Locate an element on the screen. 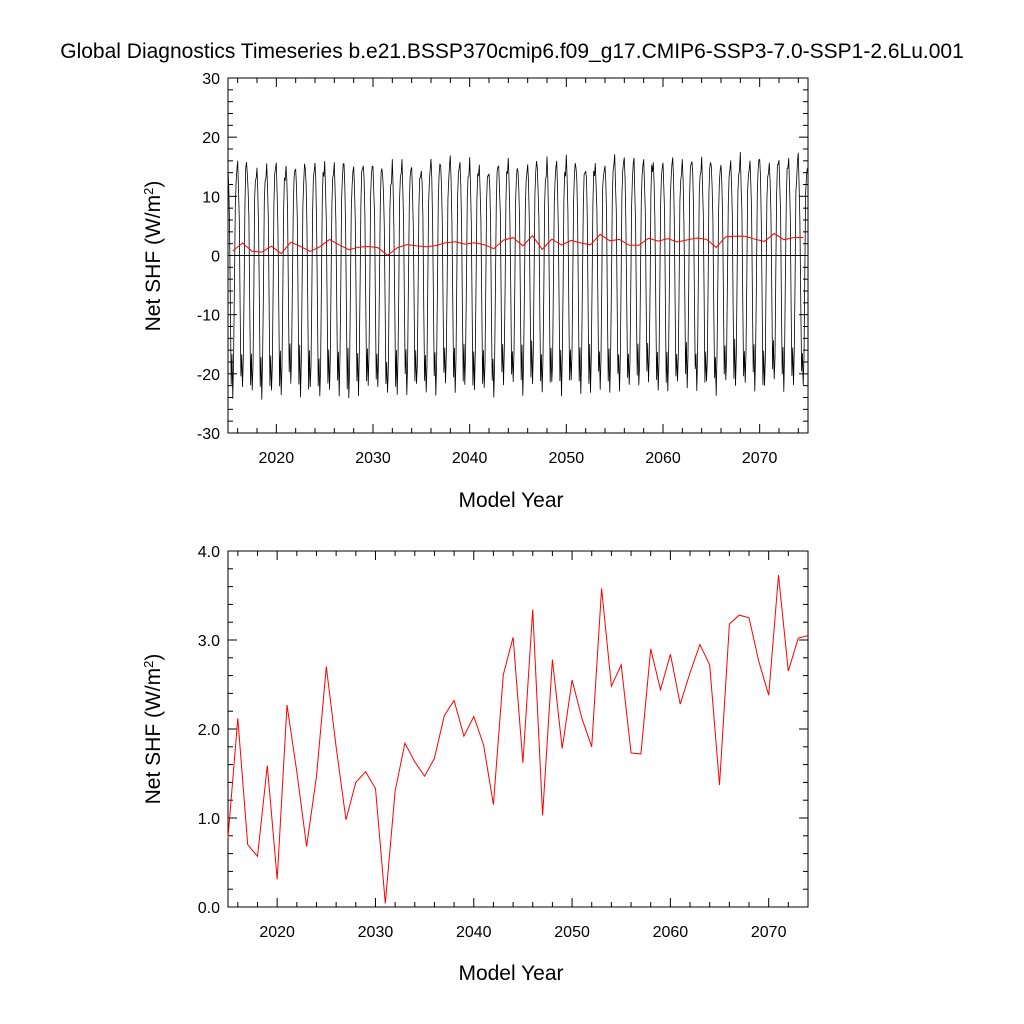 The image size is (1024, 1024). top-y-label-sup: 2 is located at coordinates (148, 191).